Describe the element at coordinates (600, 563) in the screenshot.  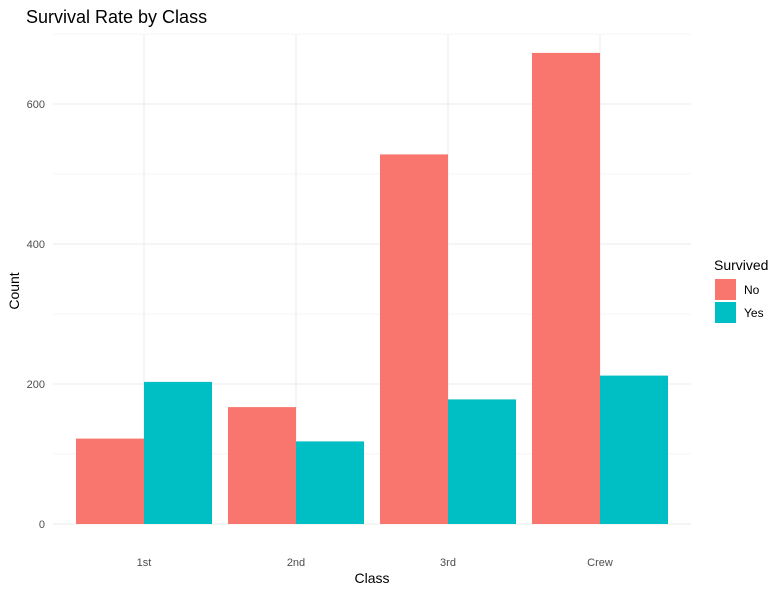
I see `x-tick-label: Crew` at that location.